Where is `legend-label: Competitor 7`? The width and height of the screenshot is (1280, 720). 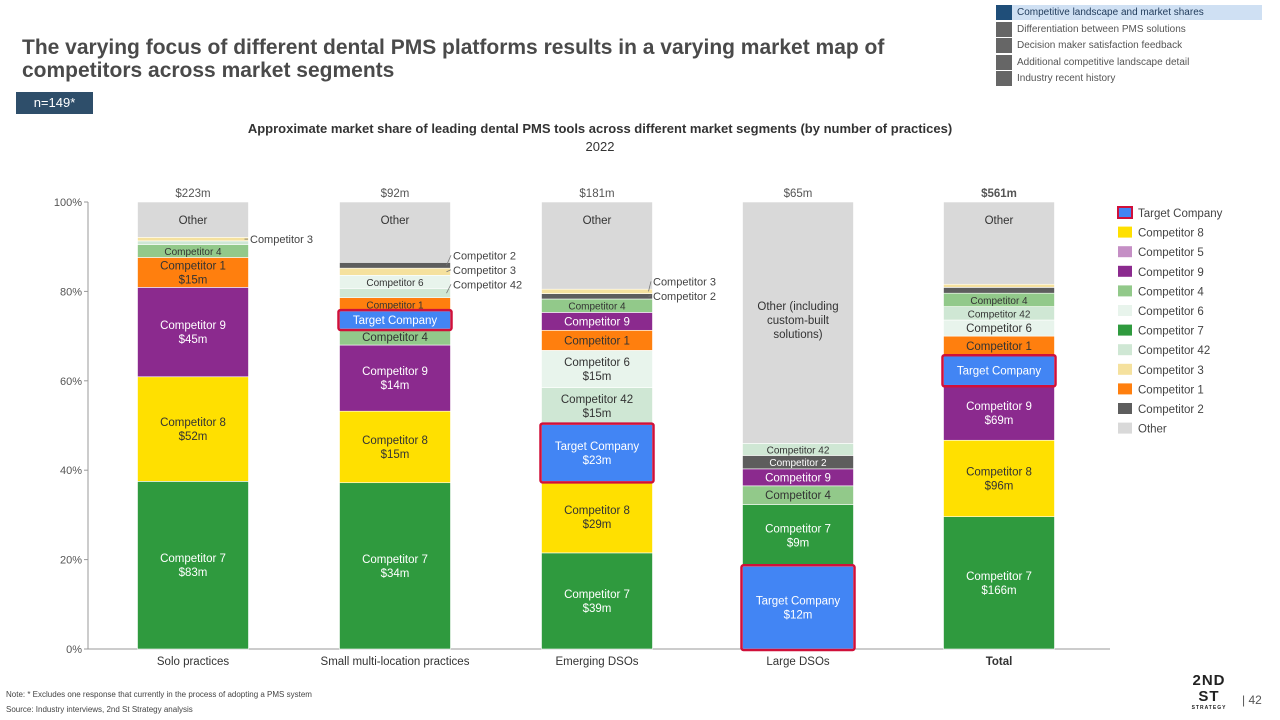 legend-label: Competitor 7 is located at coordinates (1171, 332).